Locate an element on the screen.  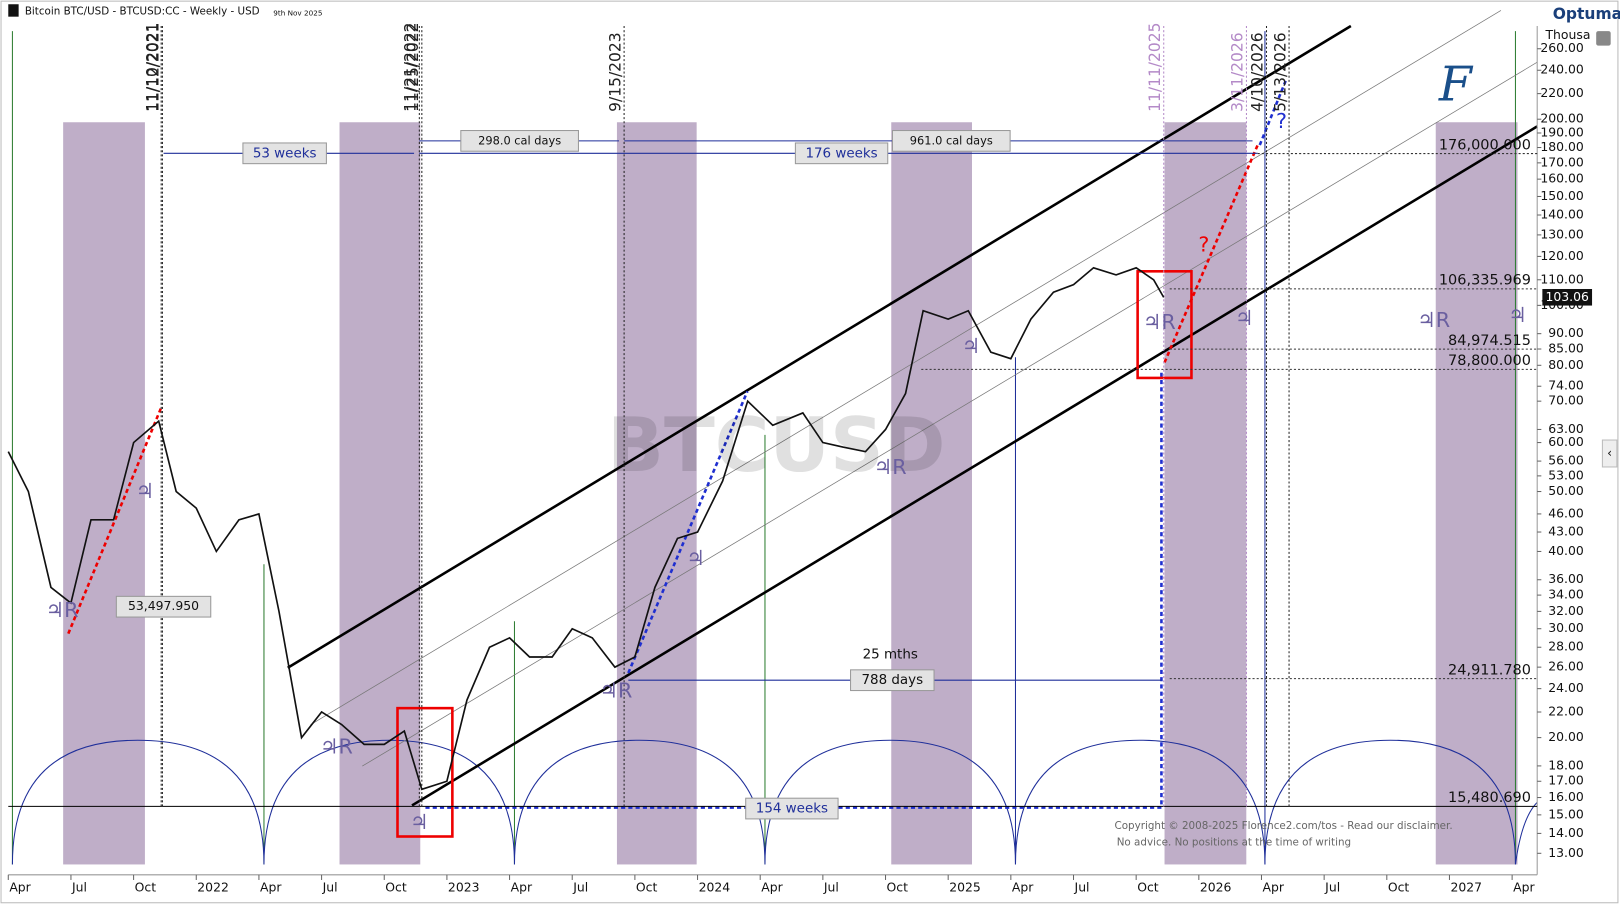
date-label: 5/13/2026 is located at coordinates (1280, 72).